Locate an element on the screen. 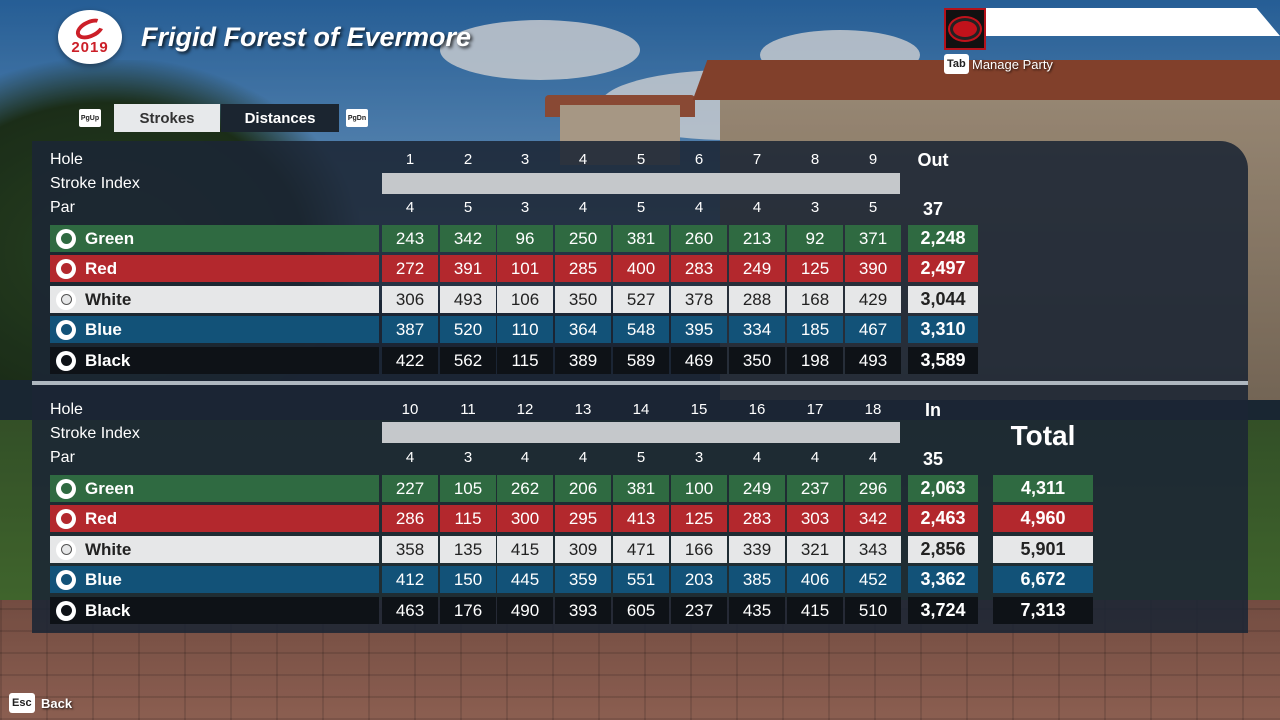  hole-distance-cell: 390 is located at coordinates (873, 268).